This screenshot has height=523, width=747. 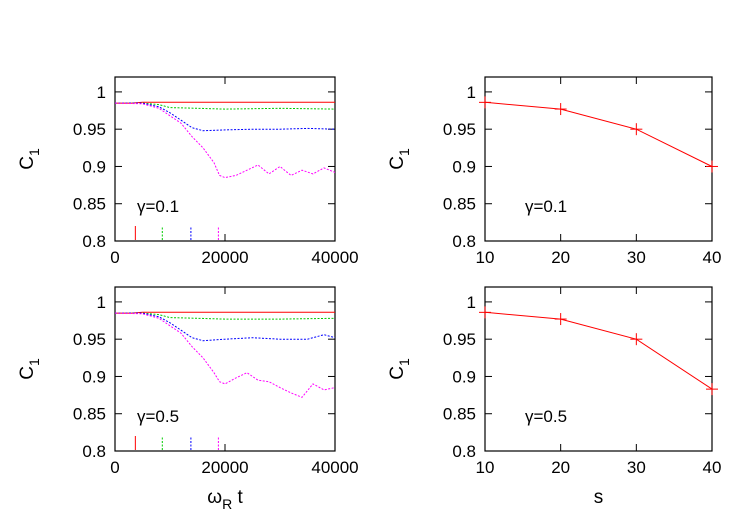 I want to click on x-axis-label-suffix: t, so click(x=237, y=497).